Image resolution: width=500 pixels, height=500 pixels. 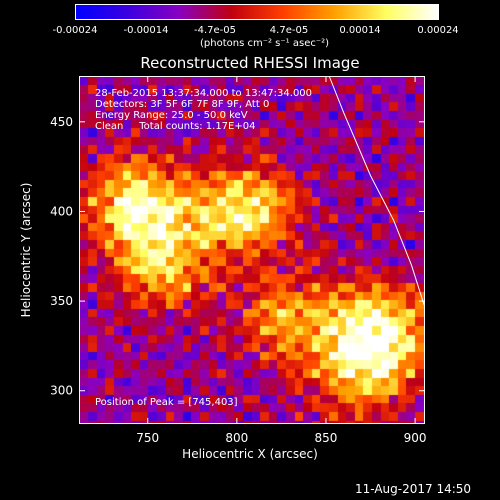 What do you see at coordinates (61, 211) in the screenshot?
I see `y-tick-label: 400` at bounding box center [61, 211].